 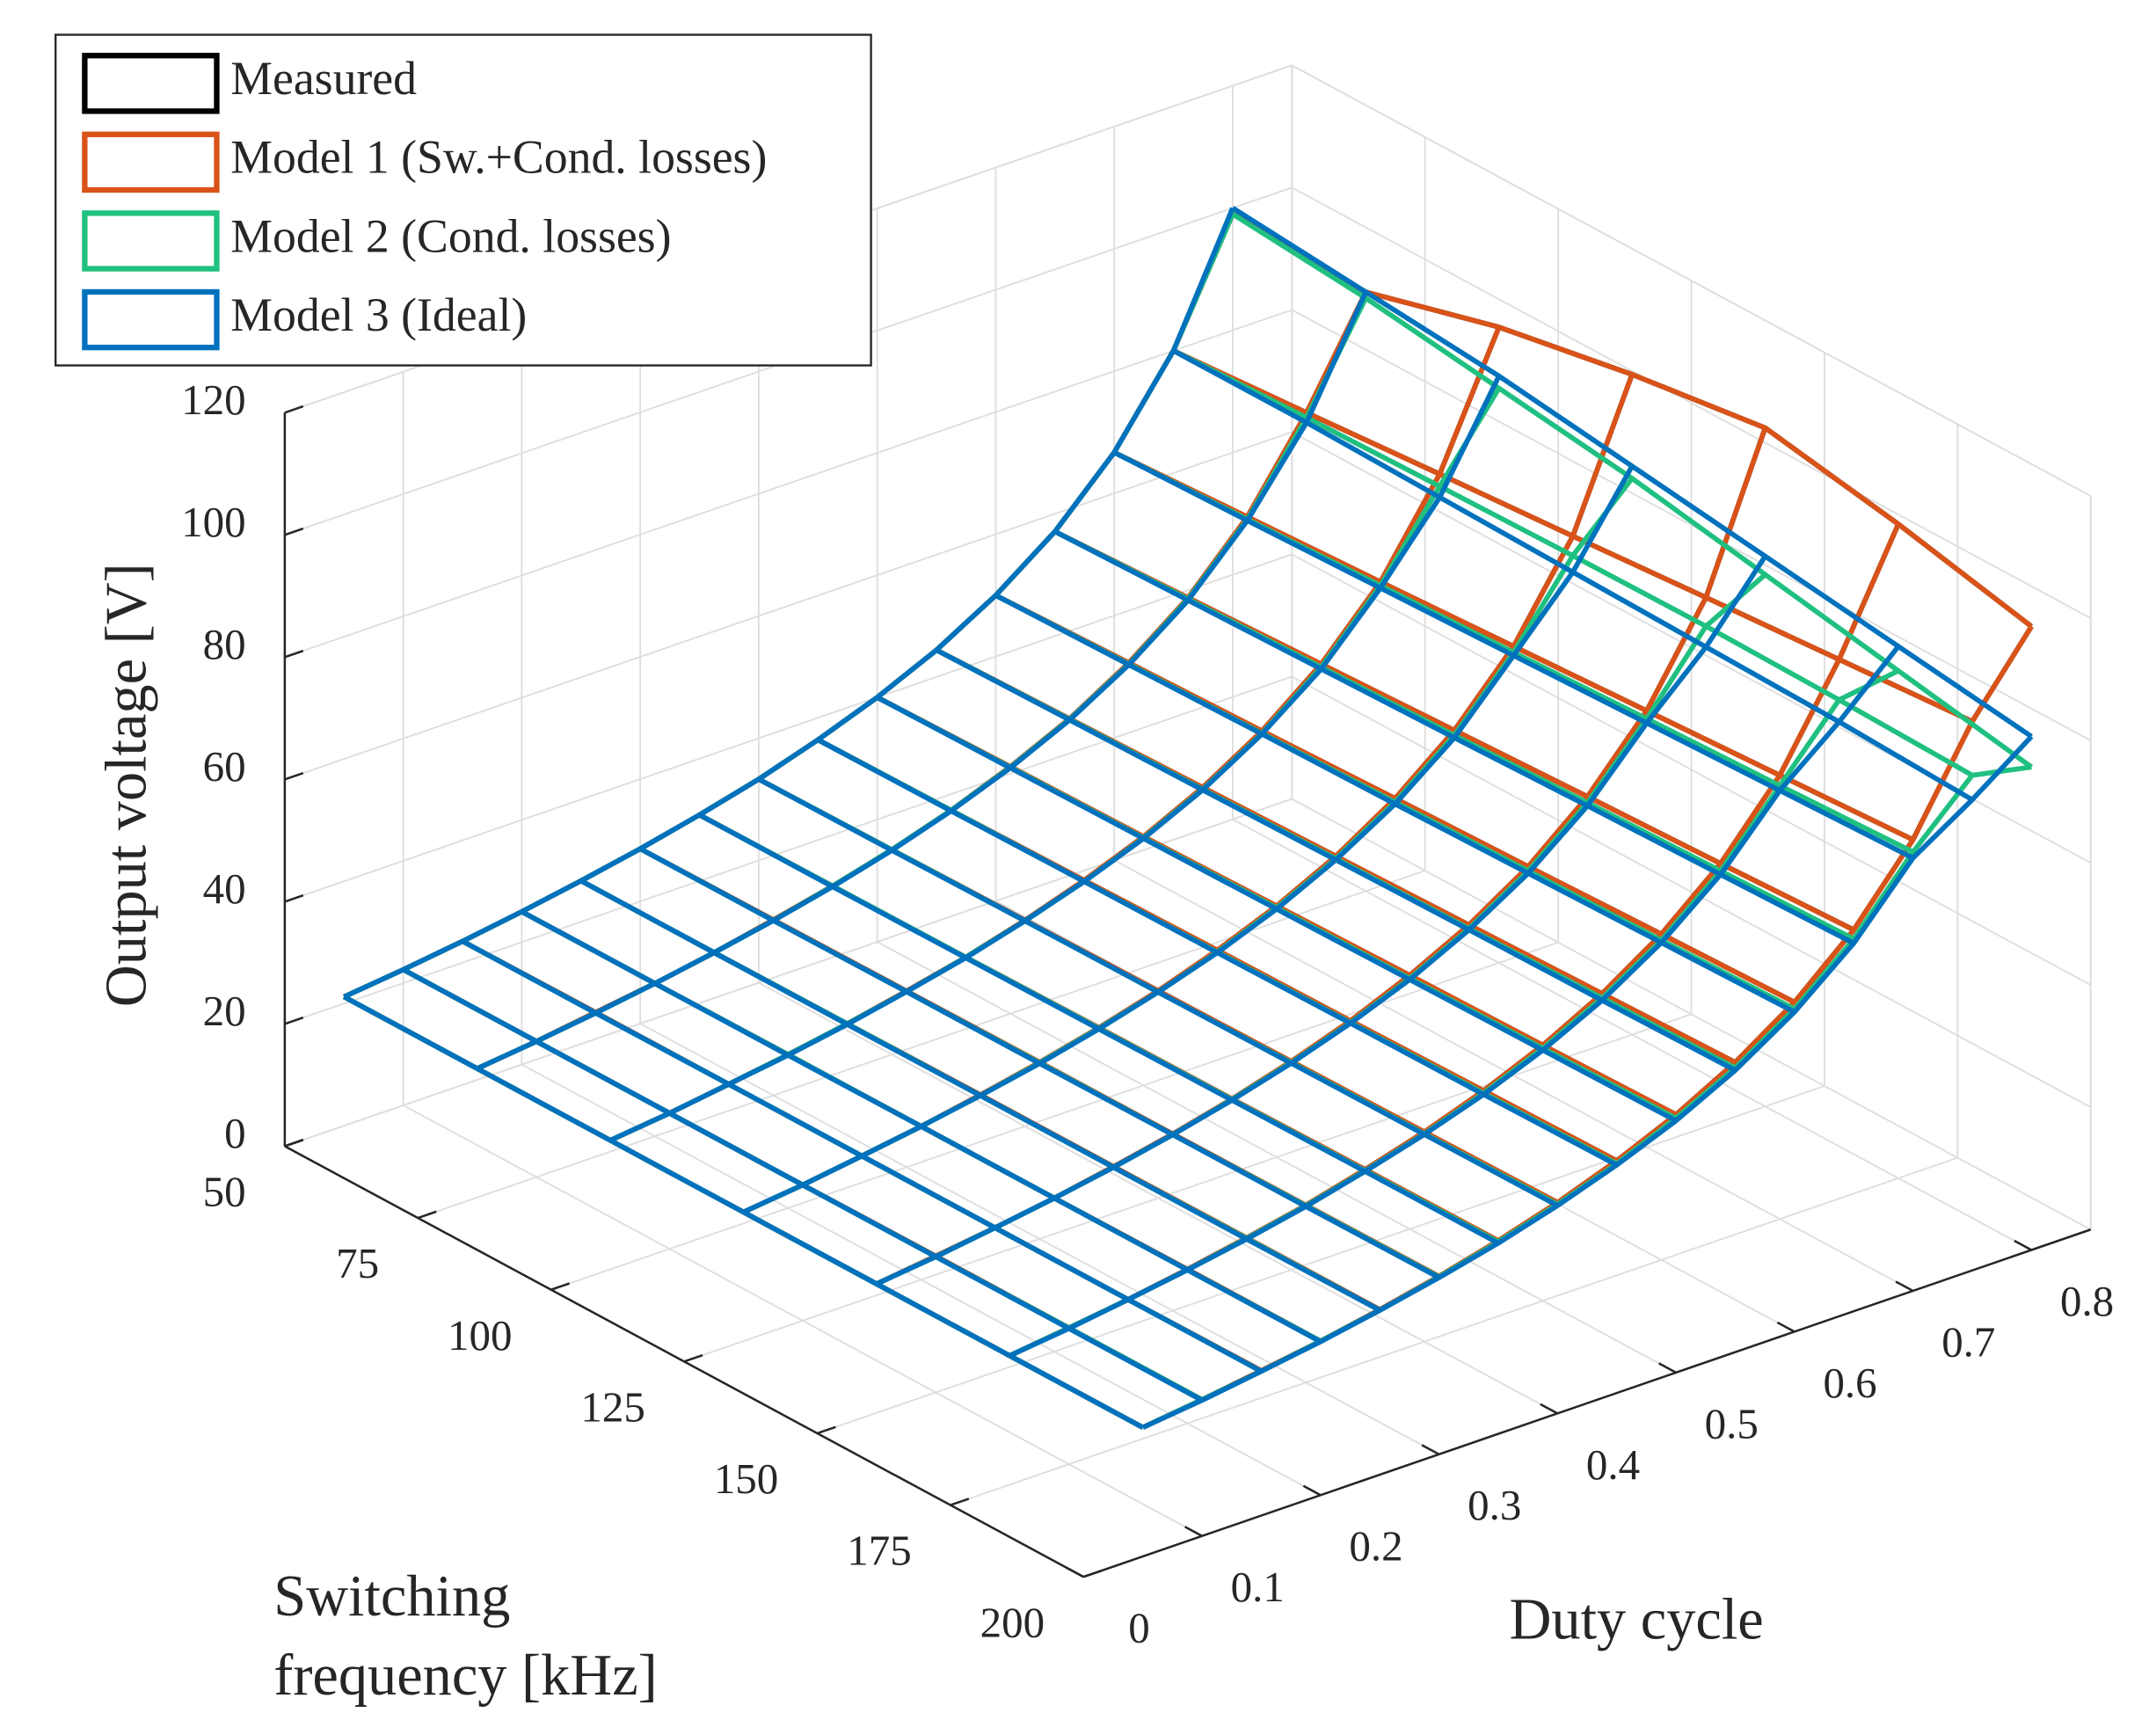 What do you see at coordinates (224, 1192) in the screenshot?
I see `y-tick-label: 50` at bounding box center [224, 1192].